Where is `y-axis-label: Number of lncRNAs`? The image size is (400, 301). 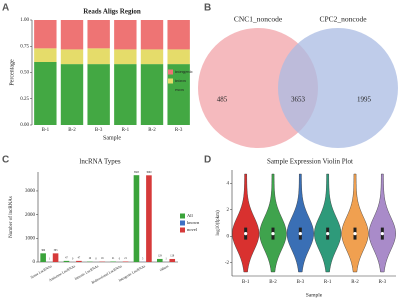
y-axis-label: Number of lncRNAs is located at coordinates (11, 217).